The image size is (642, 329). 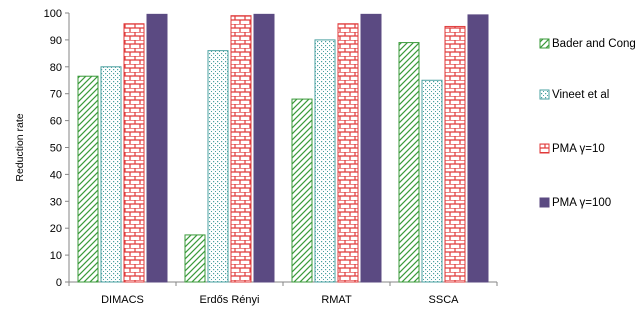 What do you see at coordinates (59, 283) in the screenshot?
I see `y-tick-label: 0` at bounding box center [59, 283].